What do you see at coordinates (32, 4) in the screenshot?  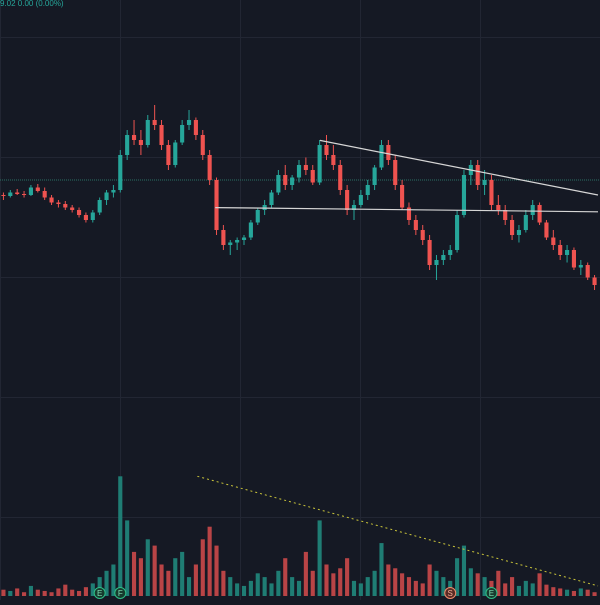 I see `ohlc-change-readout: 9.02 0.00 (0.00%)` at bounding box center [32, 4].